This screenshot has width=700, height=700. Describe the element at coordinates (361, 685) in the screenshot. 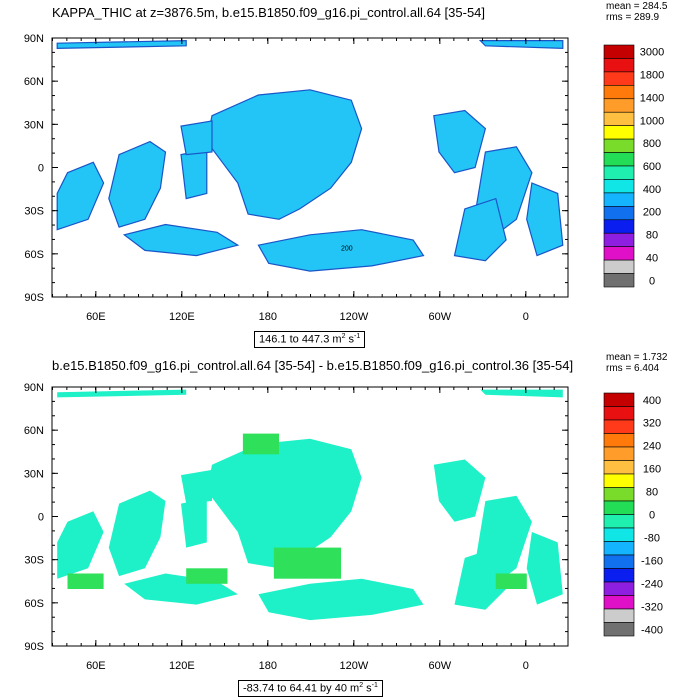

I see `panel2-range-units-sup: 2` at that location.